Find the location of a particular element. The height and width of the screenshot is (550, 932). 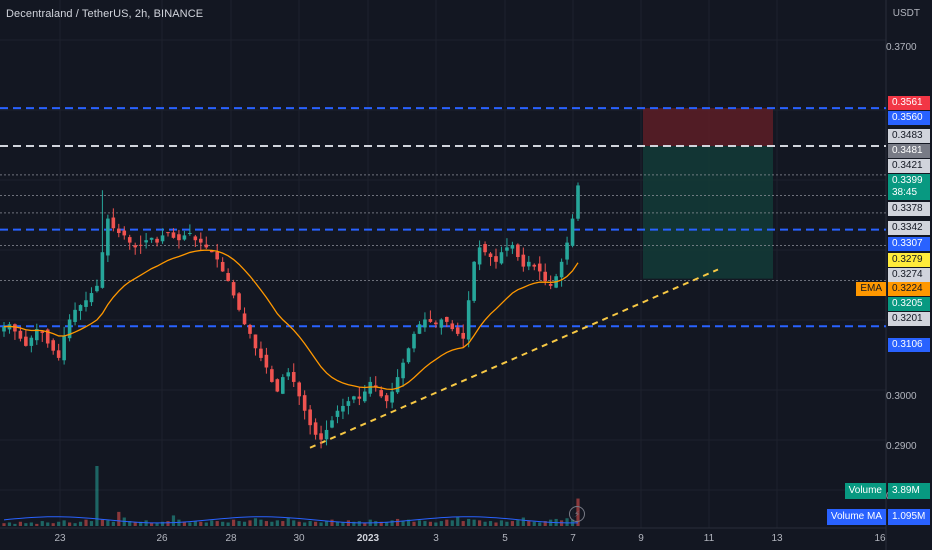

price-tag: 0.3421 is located at coordinates (909, 166).